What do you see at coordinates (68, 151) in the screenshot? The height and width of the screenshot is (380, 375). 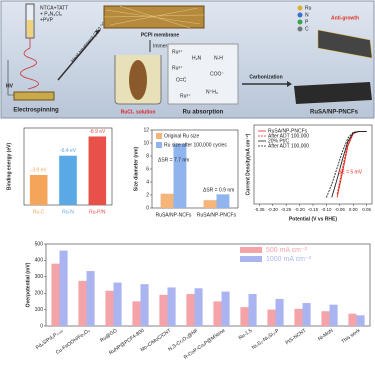 I see `value-label: -6.4 eV` at bounding box center [68, 151].